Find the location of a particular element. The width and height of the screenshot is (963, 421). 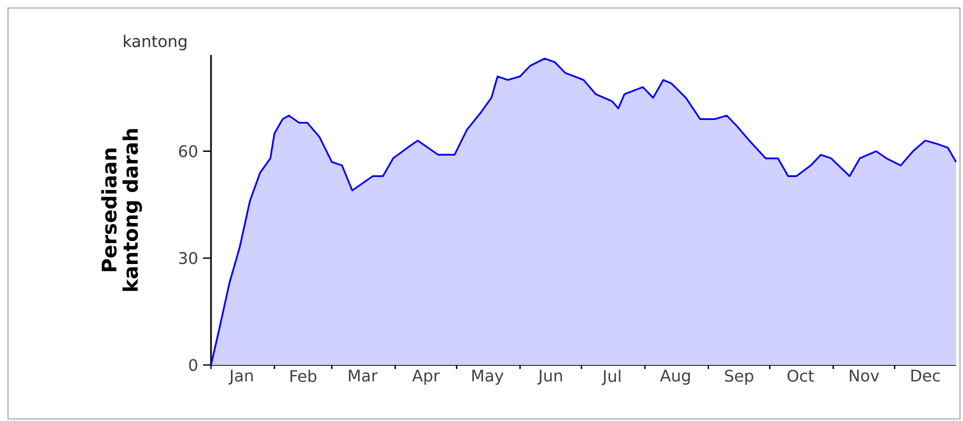

x-tick-label: Jan is located at coordinates (240, 377).